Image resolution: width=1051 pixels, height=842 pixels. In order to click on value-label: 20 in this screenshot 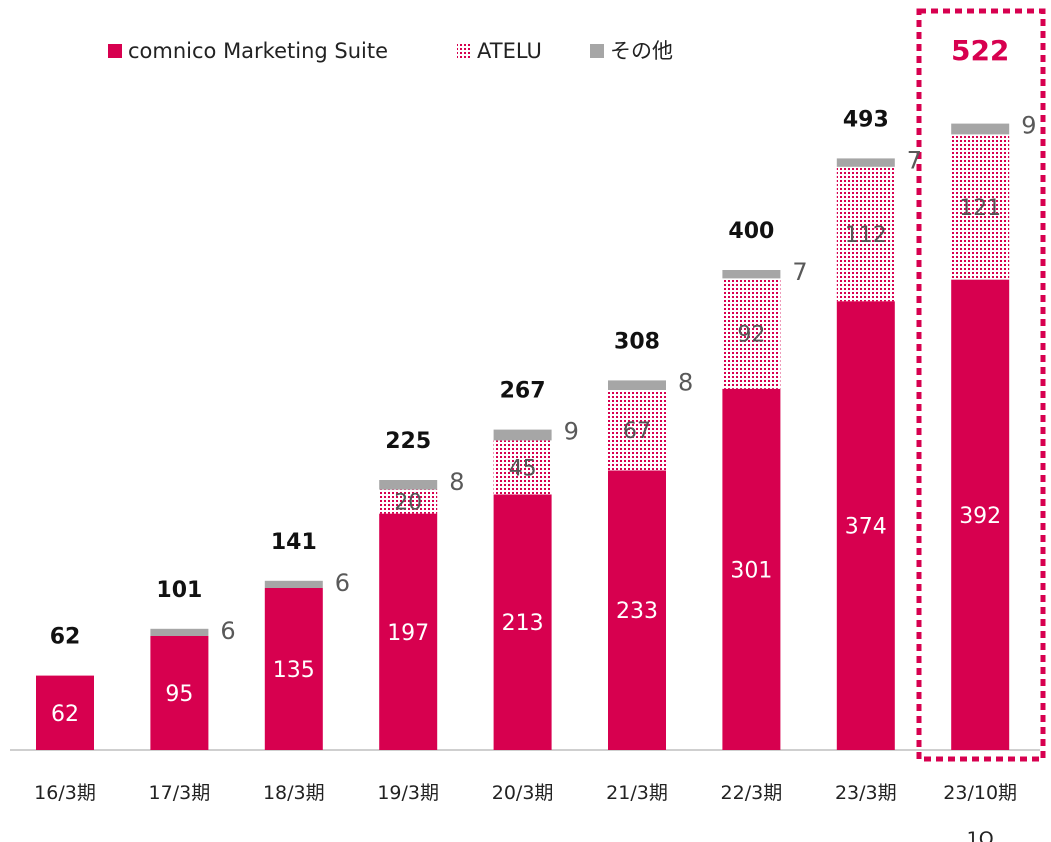, I will do `click(408, 503)`.